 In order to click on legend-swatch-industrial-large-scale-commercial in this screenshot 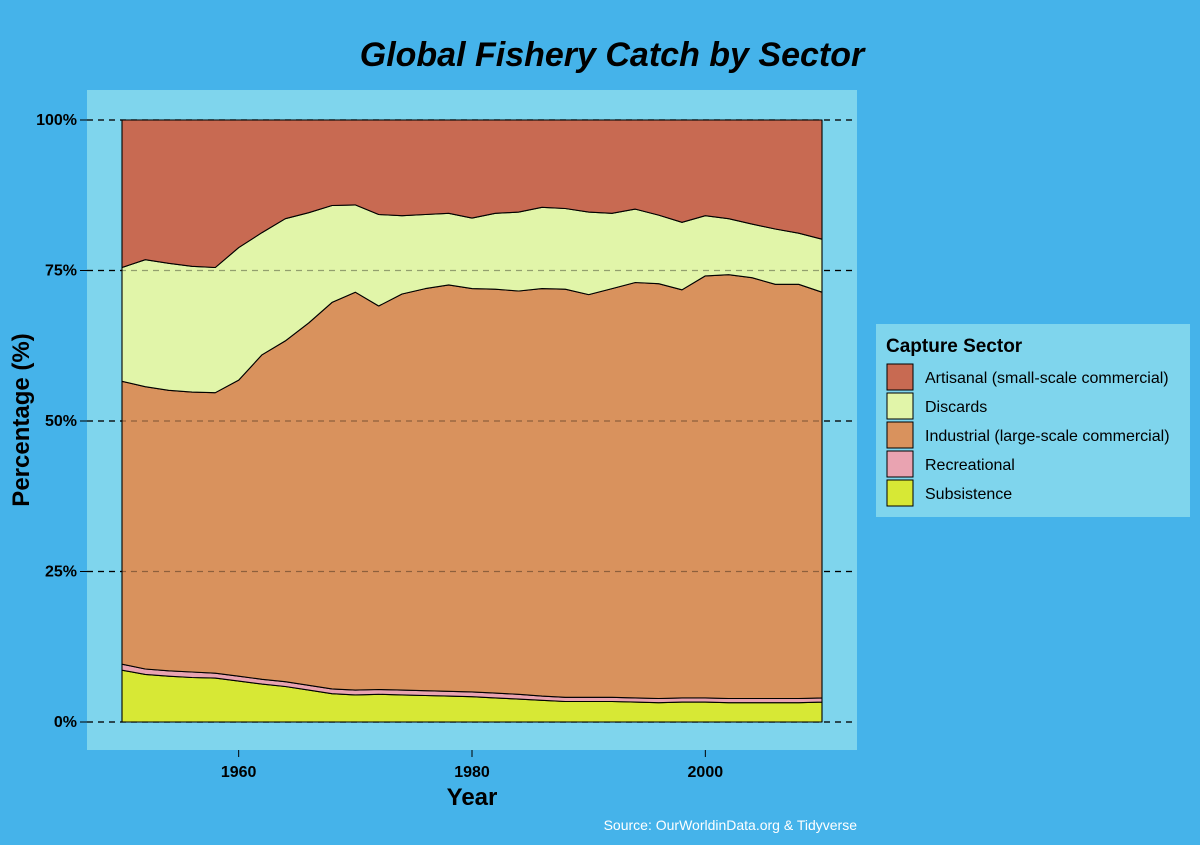, I will do `click(900, 435)`.